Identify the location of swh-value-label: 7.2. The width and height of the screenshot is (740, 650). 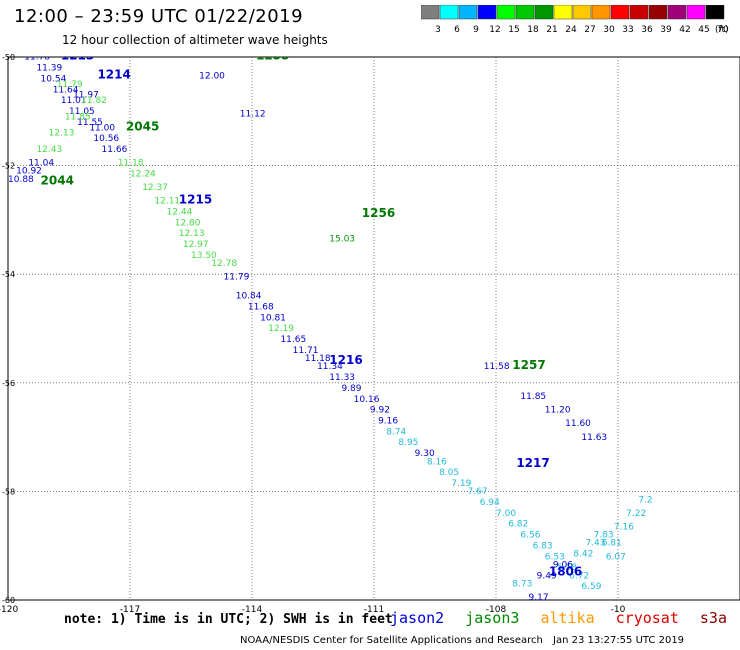
(645, 500).